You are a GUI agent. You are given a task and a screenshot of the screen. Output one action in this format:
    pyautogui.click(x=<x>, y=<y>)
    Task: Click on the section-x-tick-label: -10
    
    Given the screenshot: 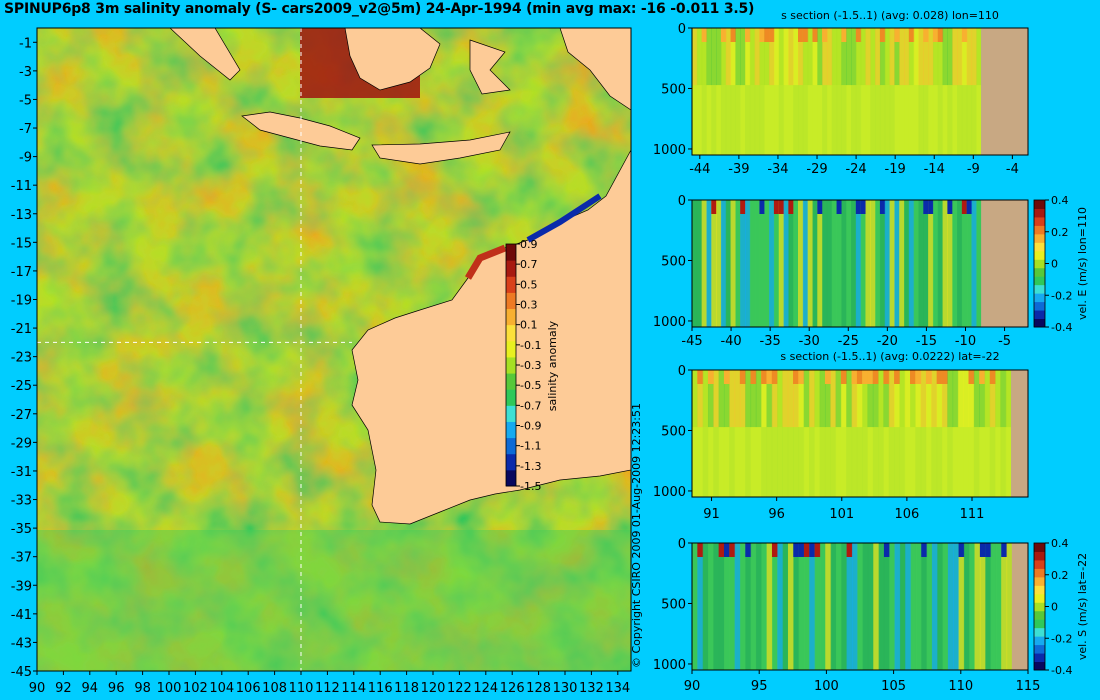 What is the action you would take?
    pyautogui.click(x=965, y=341)
    